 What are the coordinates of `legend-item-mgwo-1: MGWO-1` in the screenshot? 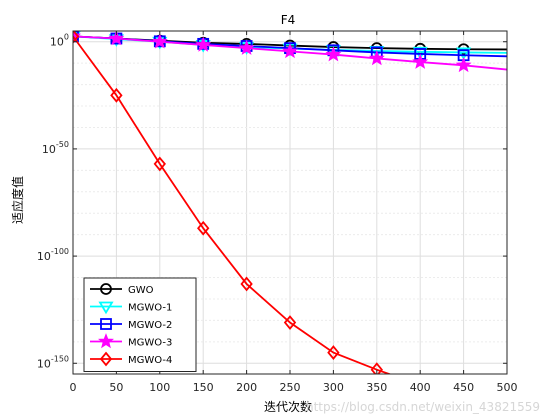 It's located at (131, 308).